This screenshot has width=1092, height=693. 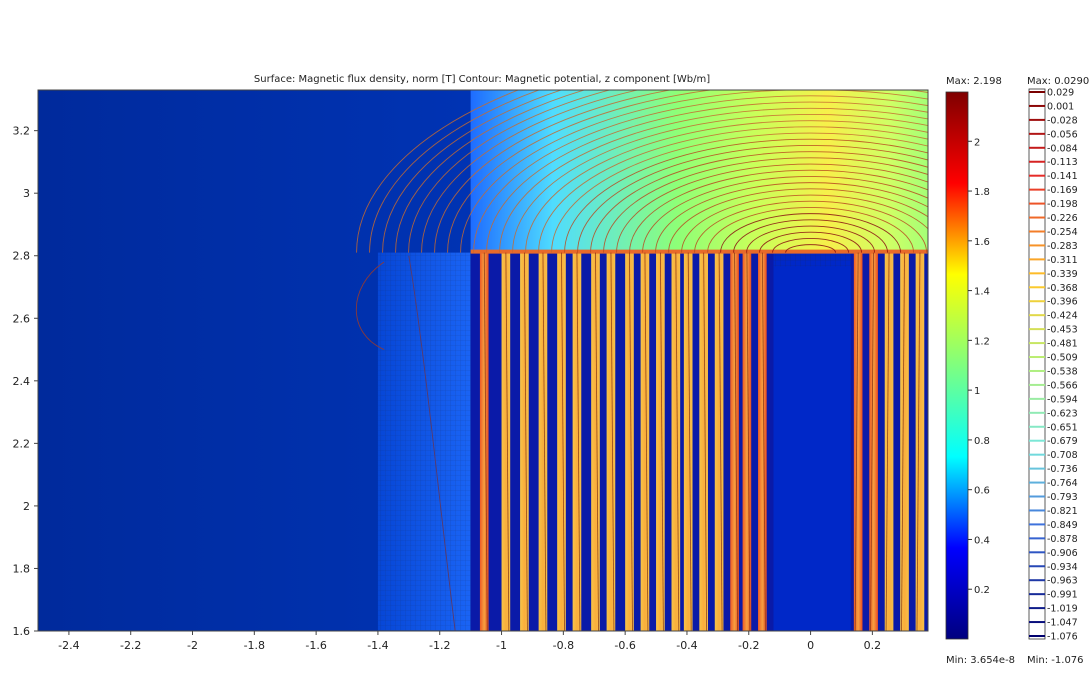 I want to click on contour-level-label: -0.849, so click(x=1062, y=525).